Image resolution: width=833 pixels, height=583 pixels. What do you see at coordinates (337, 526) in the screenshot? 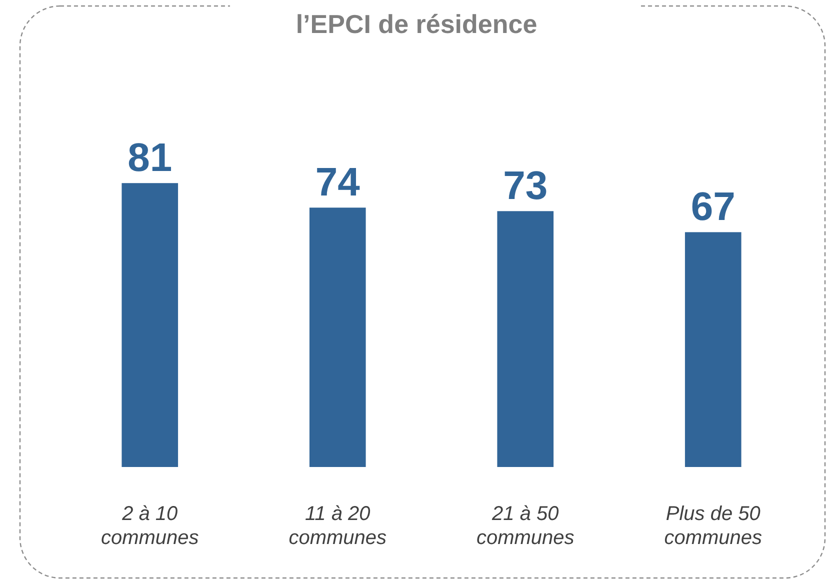
I see `x-tick-label: 11 à 20 communes` at bounding box center [337, 526].